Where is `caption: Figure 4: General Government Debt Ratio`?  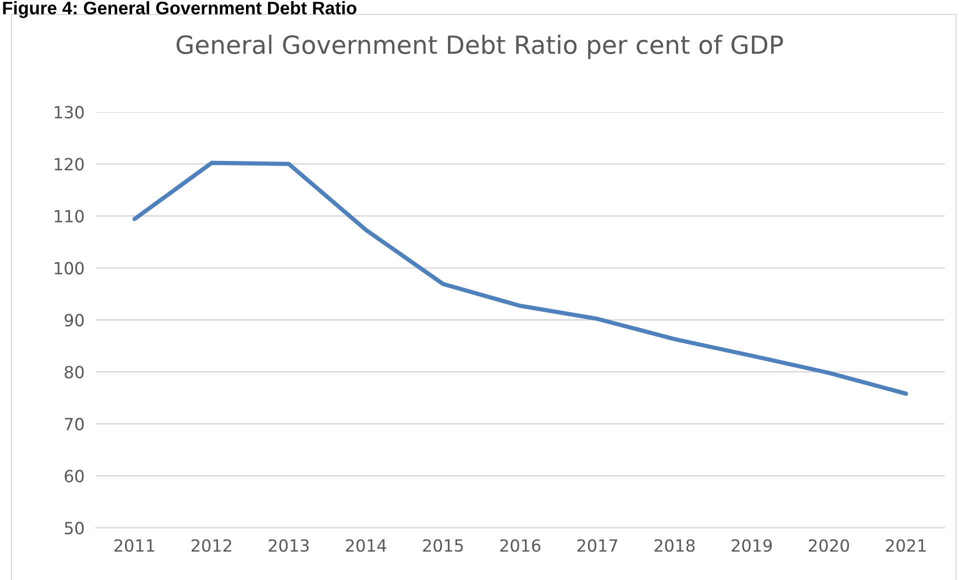
caption: Figure 4: General Government Debt Ratio is located at coordinates (179, 9).